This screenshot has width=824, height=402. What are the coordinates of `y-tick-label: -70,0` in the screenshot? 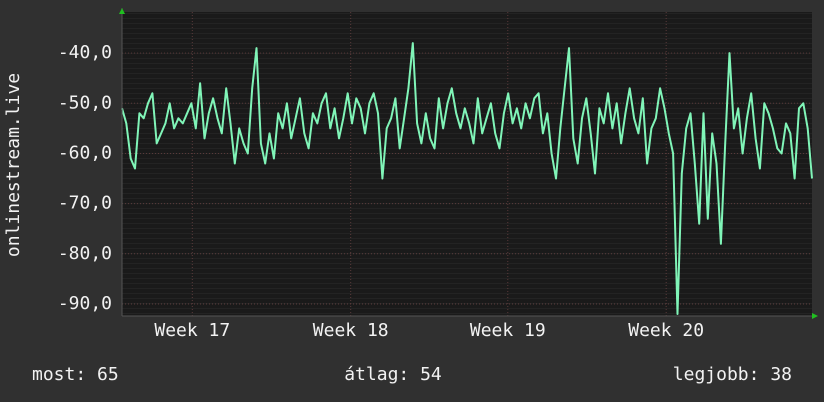 It's located at (85, 203).